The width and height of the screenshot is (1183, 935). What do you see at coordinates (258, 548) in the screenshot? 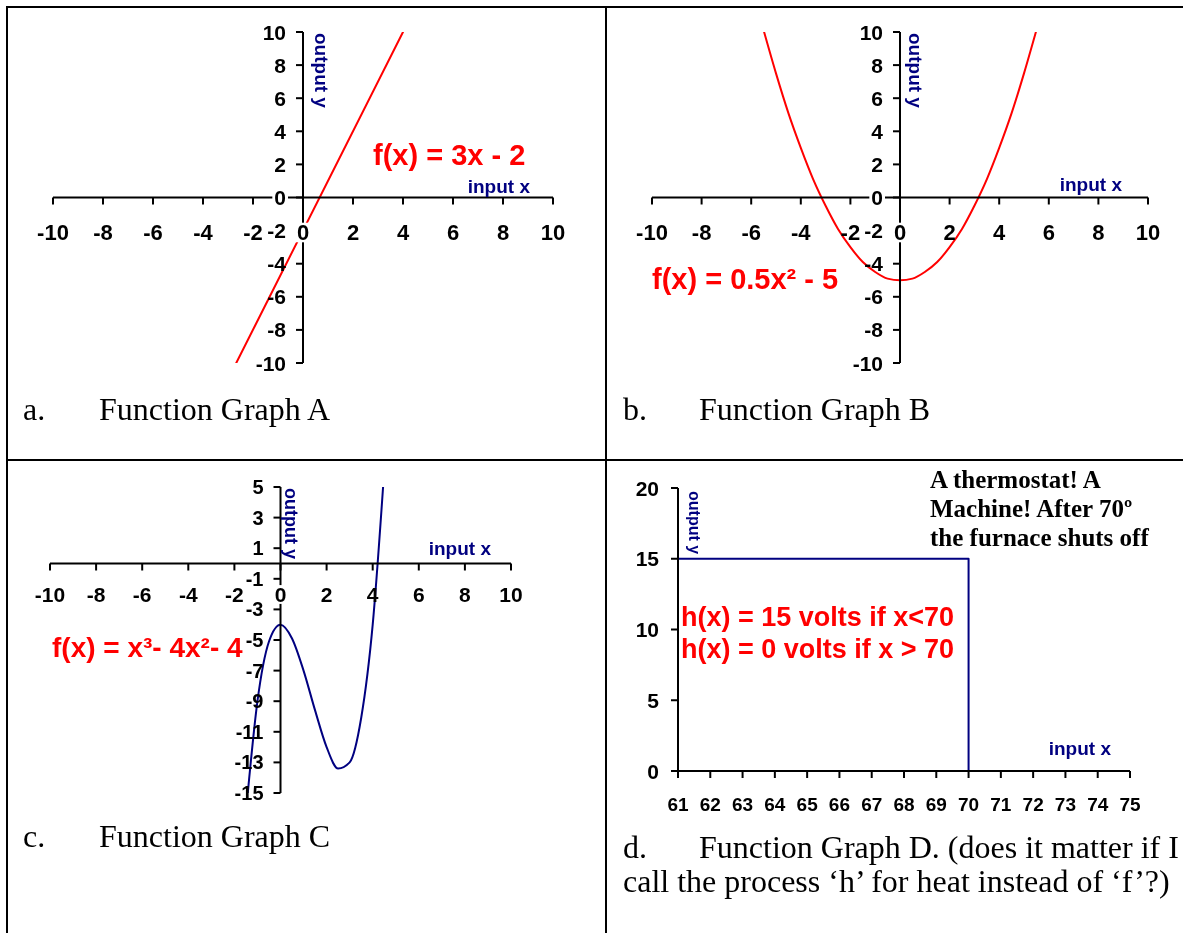
I see `y-tick-label: 1` at bounding box center [258, 548].